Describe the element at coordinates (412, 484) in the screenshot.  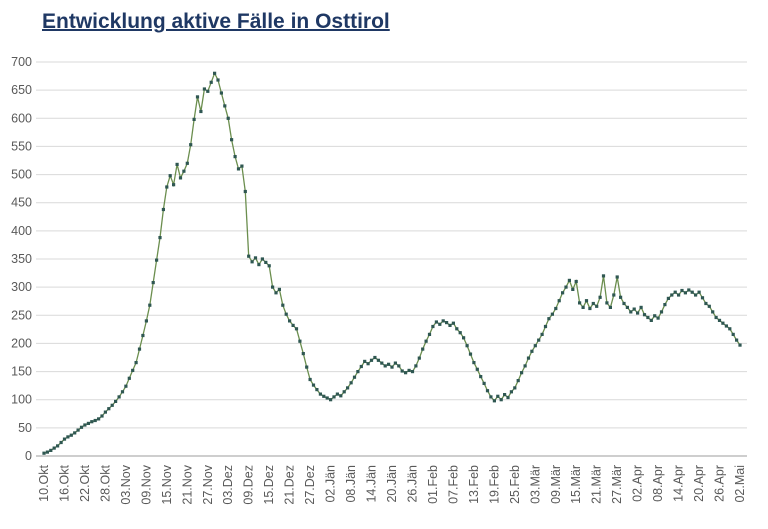
I see `x-axis-tick-label: 26.Jän` at that location.